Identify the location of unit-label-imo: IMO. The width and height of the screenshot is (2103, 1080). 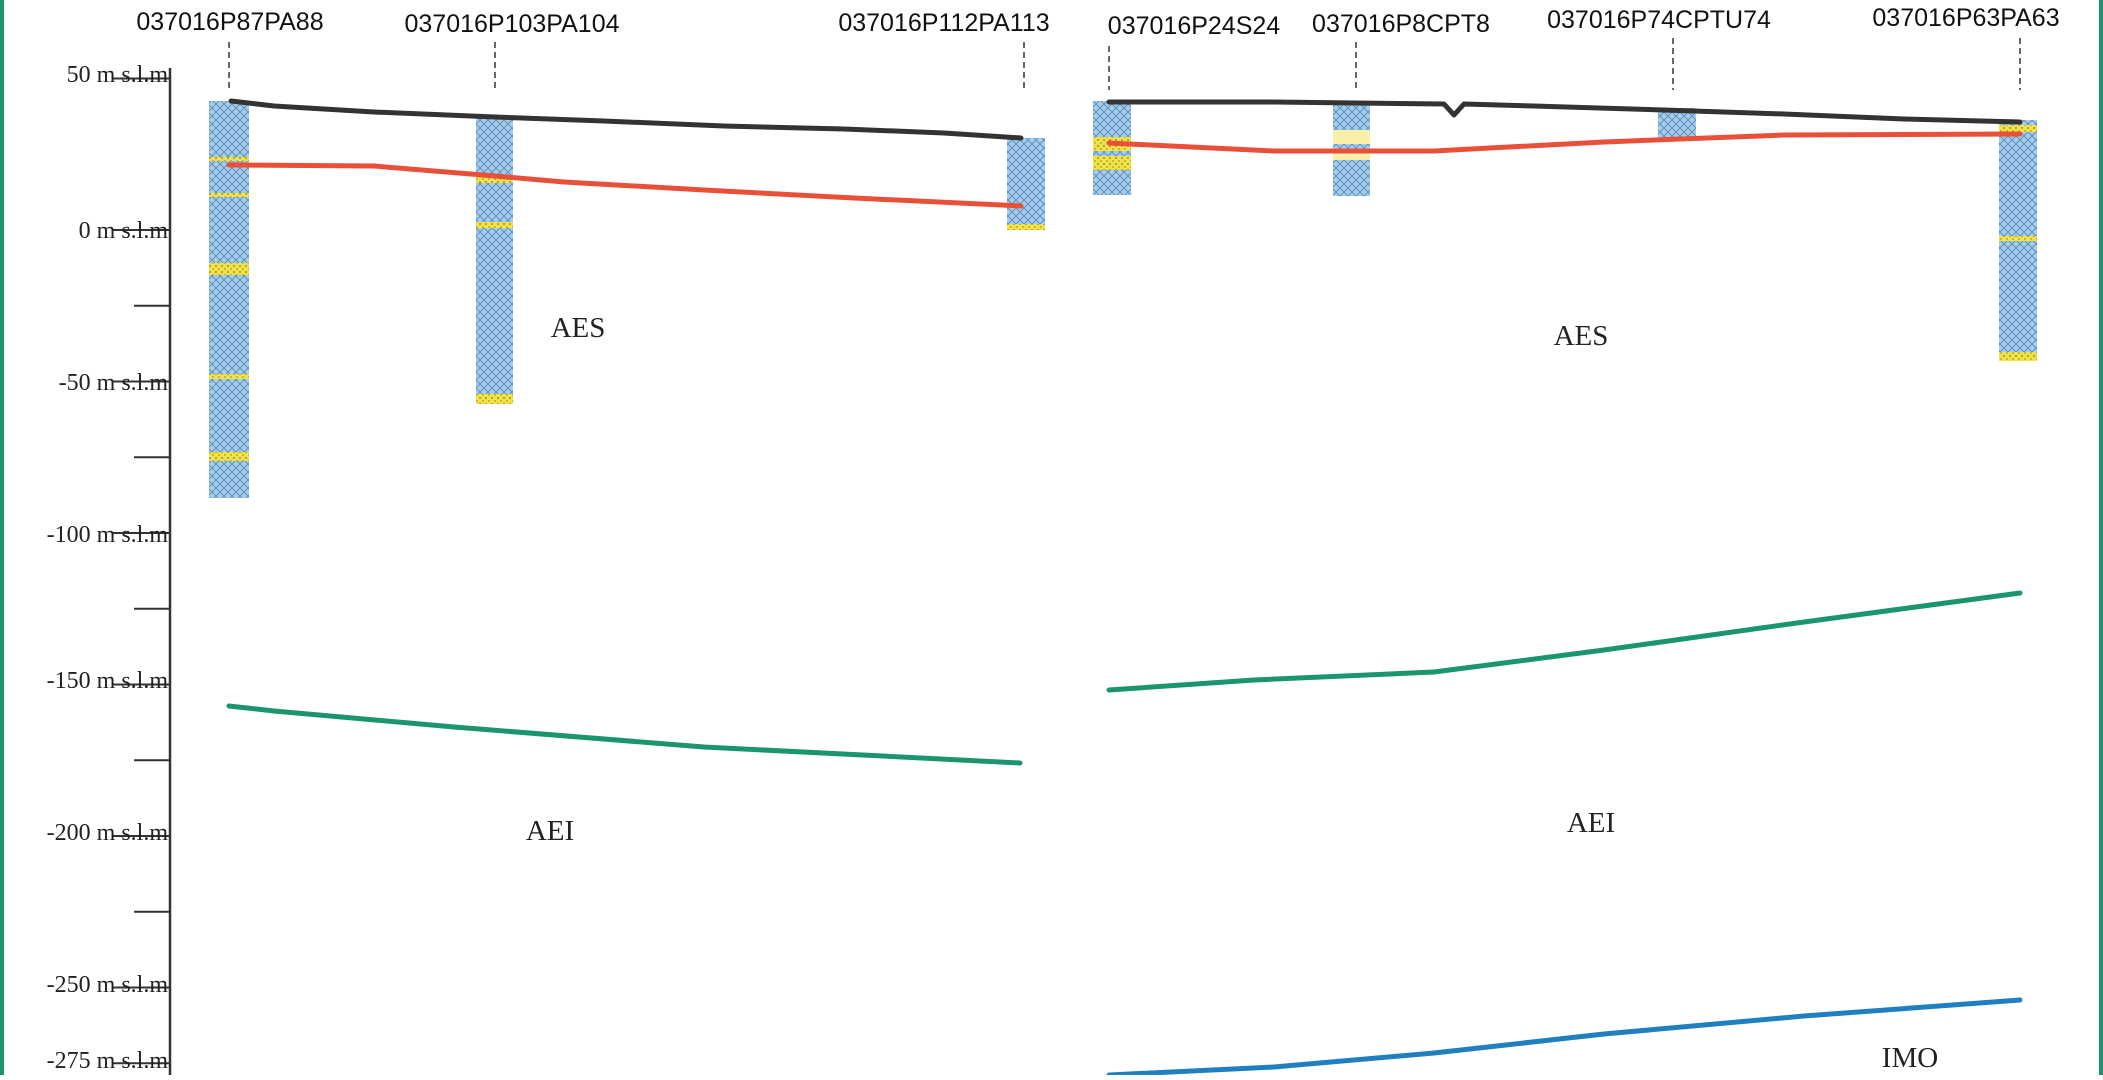
(1910, 1058).